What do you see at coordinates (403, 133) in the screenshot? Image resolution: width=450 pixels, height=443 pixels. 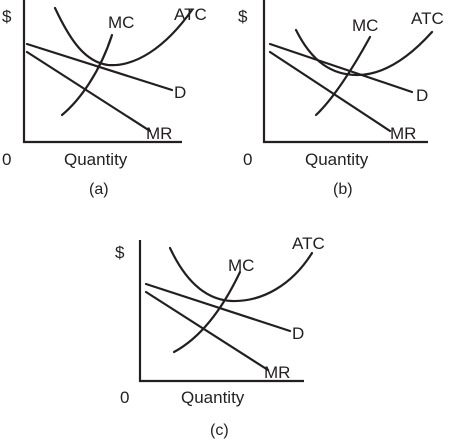 I see `panel-b-mr-label: MR` at bounding box center [403, 133].